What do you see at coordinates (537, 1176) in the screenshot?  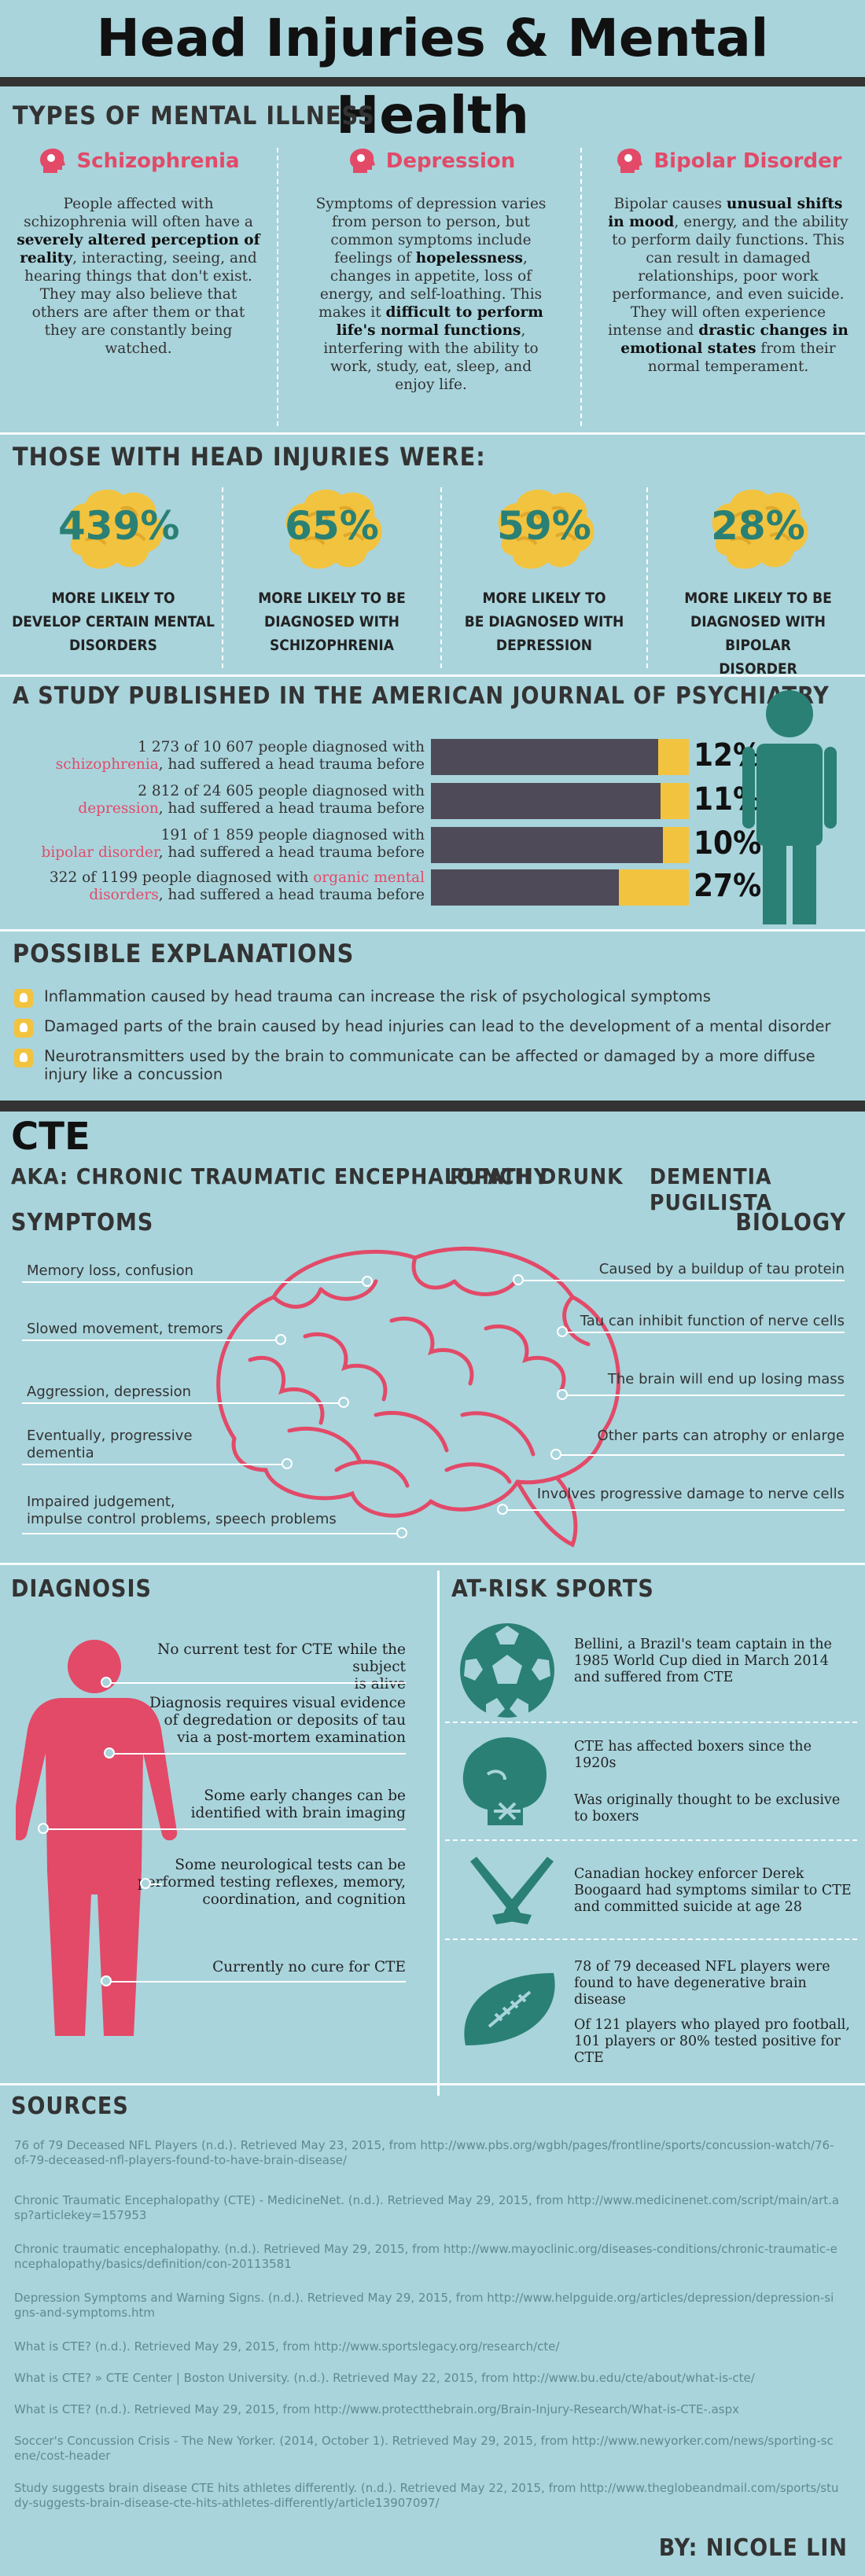 I see `cte-aka-punch-drunk: PUNCH DRUNK` at bounding box center [537, 1176].